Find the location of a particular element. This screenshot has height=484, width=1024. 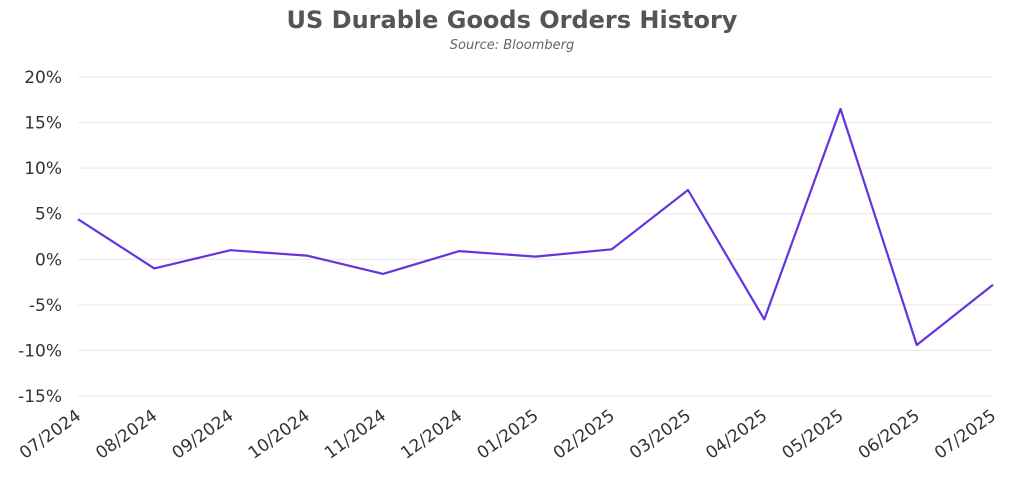

y-tick-label: 10% is located at coordinates (43, 169).